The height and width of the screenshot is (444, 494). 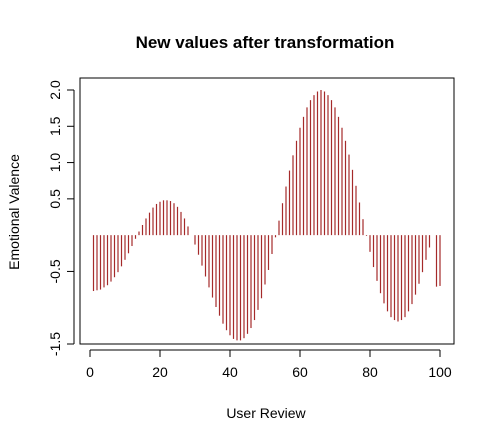 What do you see at coordinates (300, 372) in the screenshot?
I see `x-tick-label: 60` at bounding box center [300, 372].